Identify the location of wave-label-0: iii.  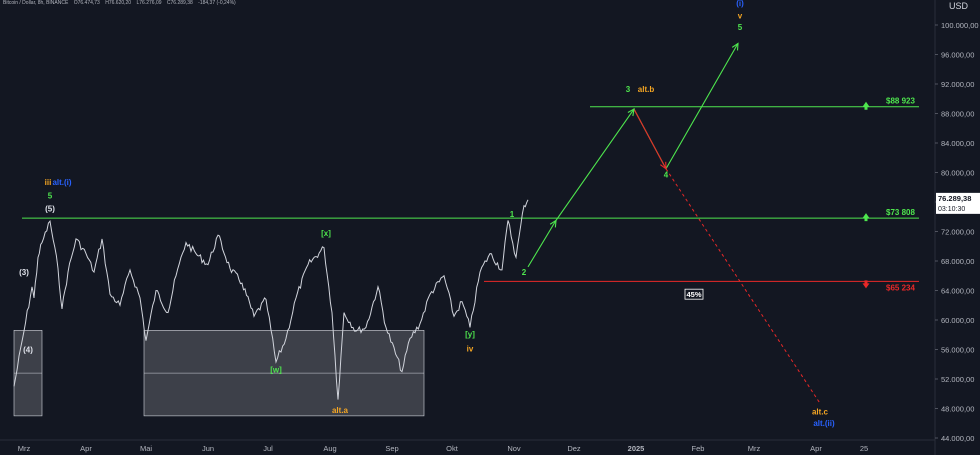
(48, 182).